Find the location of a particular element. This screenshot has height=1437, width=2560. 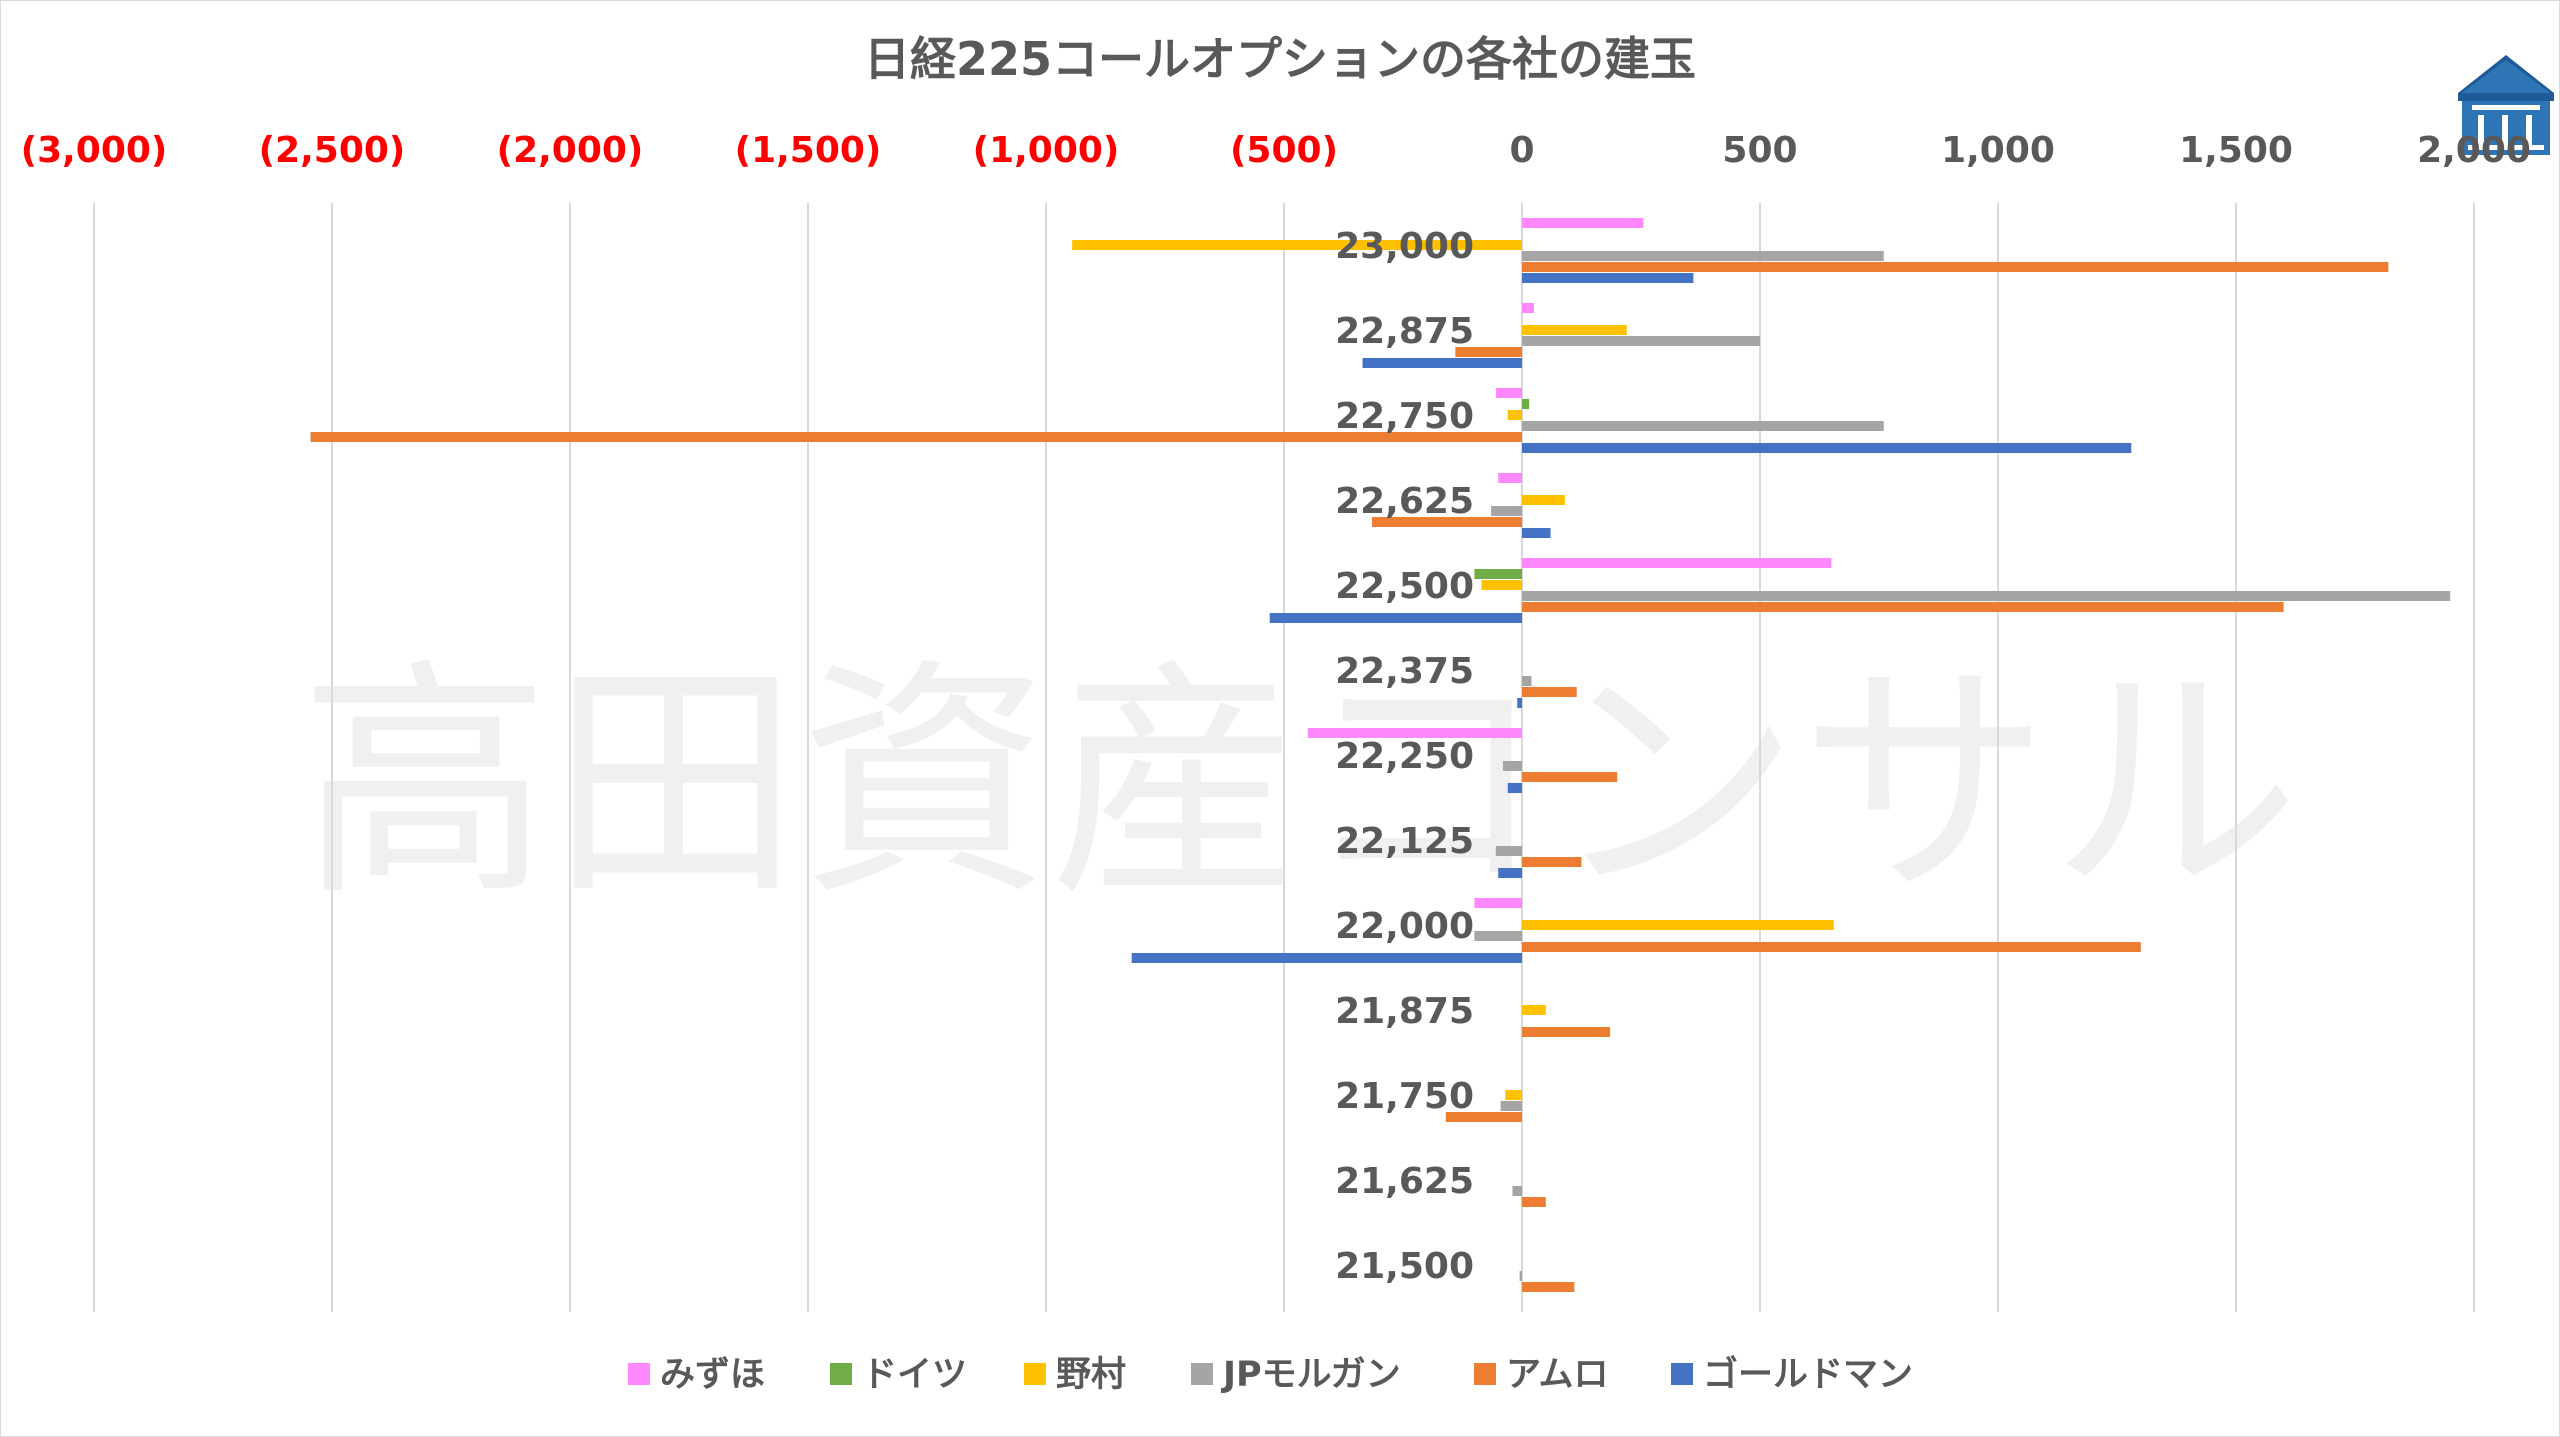

legend-item: JPモルガン is located at coordinates (1296, 1375).